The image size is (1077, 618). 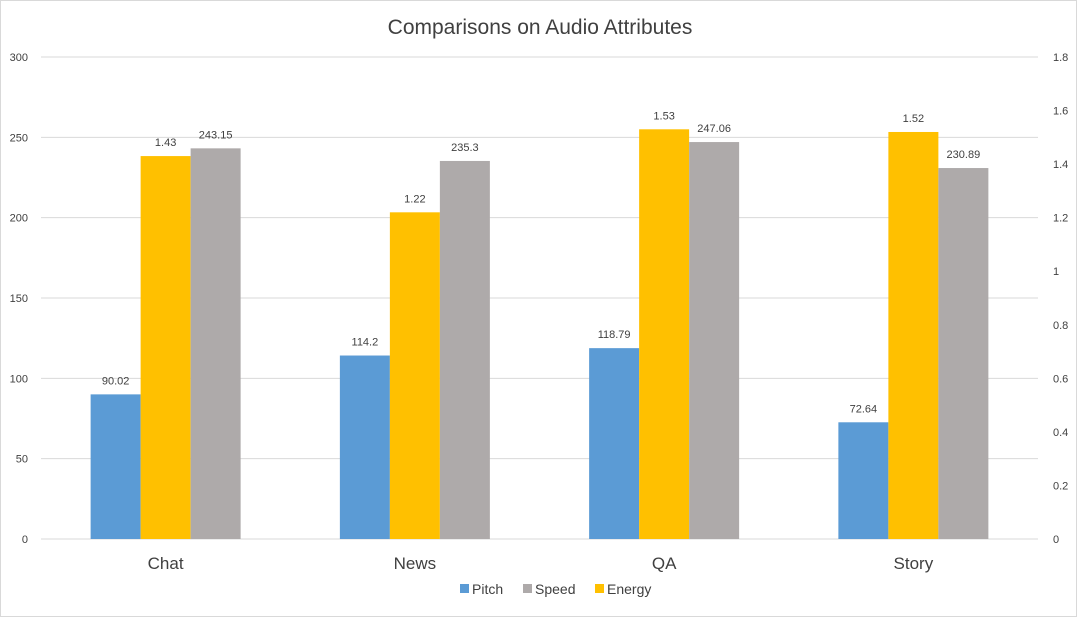 I want to click on left-tick-label: 200, so click(x=19, y=219).